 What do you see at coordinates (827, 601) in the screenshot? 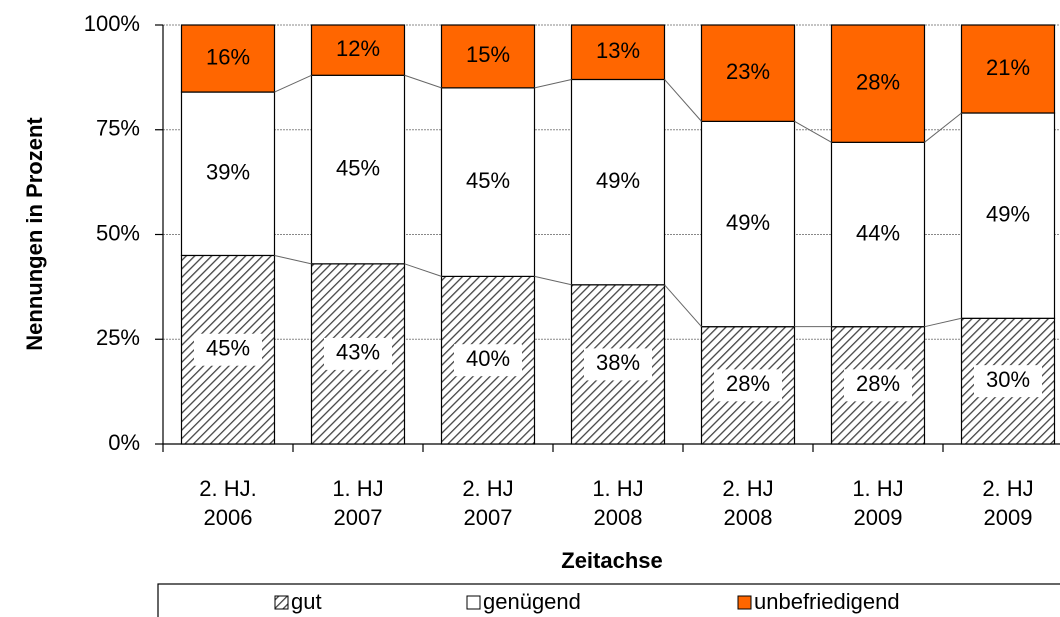
I see `legend-label: unbefriedigend` at bounding box center [827, 601].